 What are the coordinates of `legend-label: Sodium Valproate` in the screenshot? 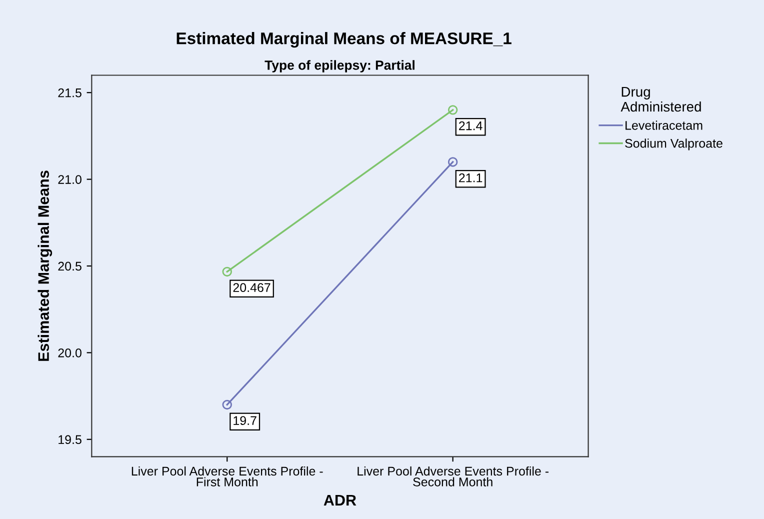 It's located at (673, 144).